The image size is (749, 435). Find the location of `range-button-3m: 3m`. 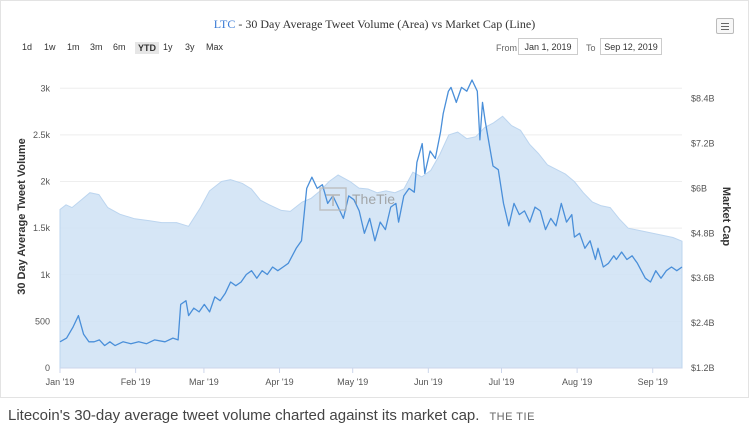

range-button-3m: 3m is located at coordinates (96, 47).